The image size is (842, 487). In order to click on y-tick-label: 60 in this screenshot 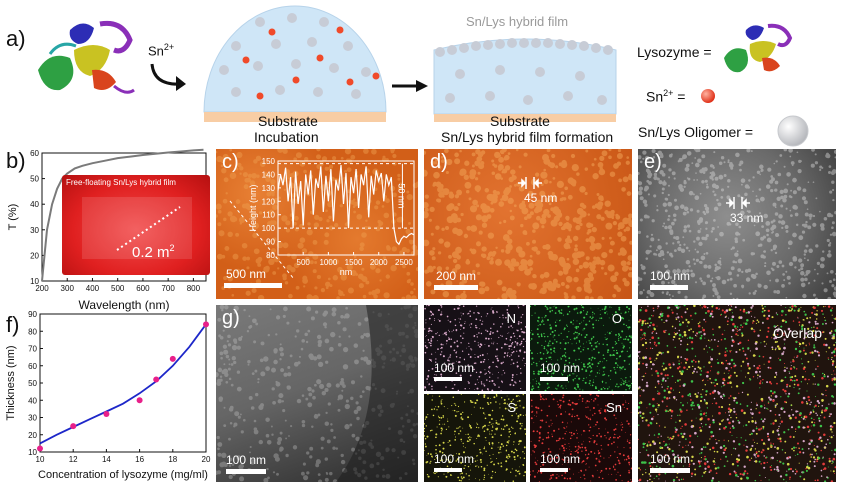, I will do `click(32, 366)`.